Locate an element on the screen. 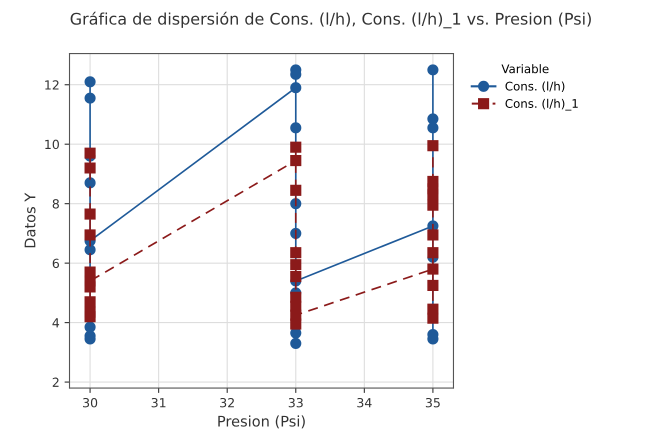 Image resolution: width=662 pixels, height=446 pixels. legend-title: Variable is located at coordinates (525, 69).